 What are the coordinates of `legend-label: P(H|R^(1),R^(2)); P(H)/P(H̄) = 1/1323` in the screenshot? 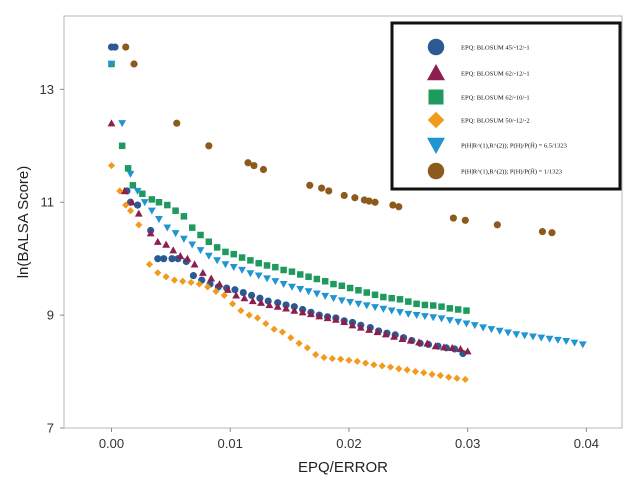 It's located at (511, 171).